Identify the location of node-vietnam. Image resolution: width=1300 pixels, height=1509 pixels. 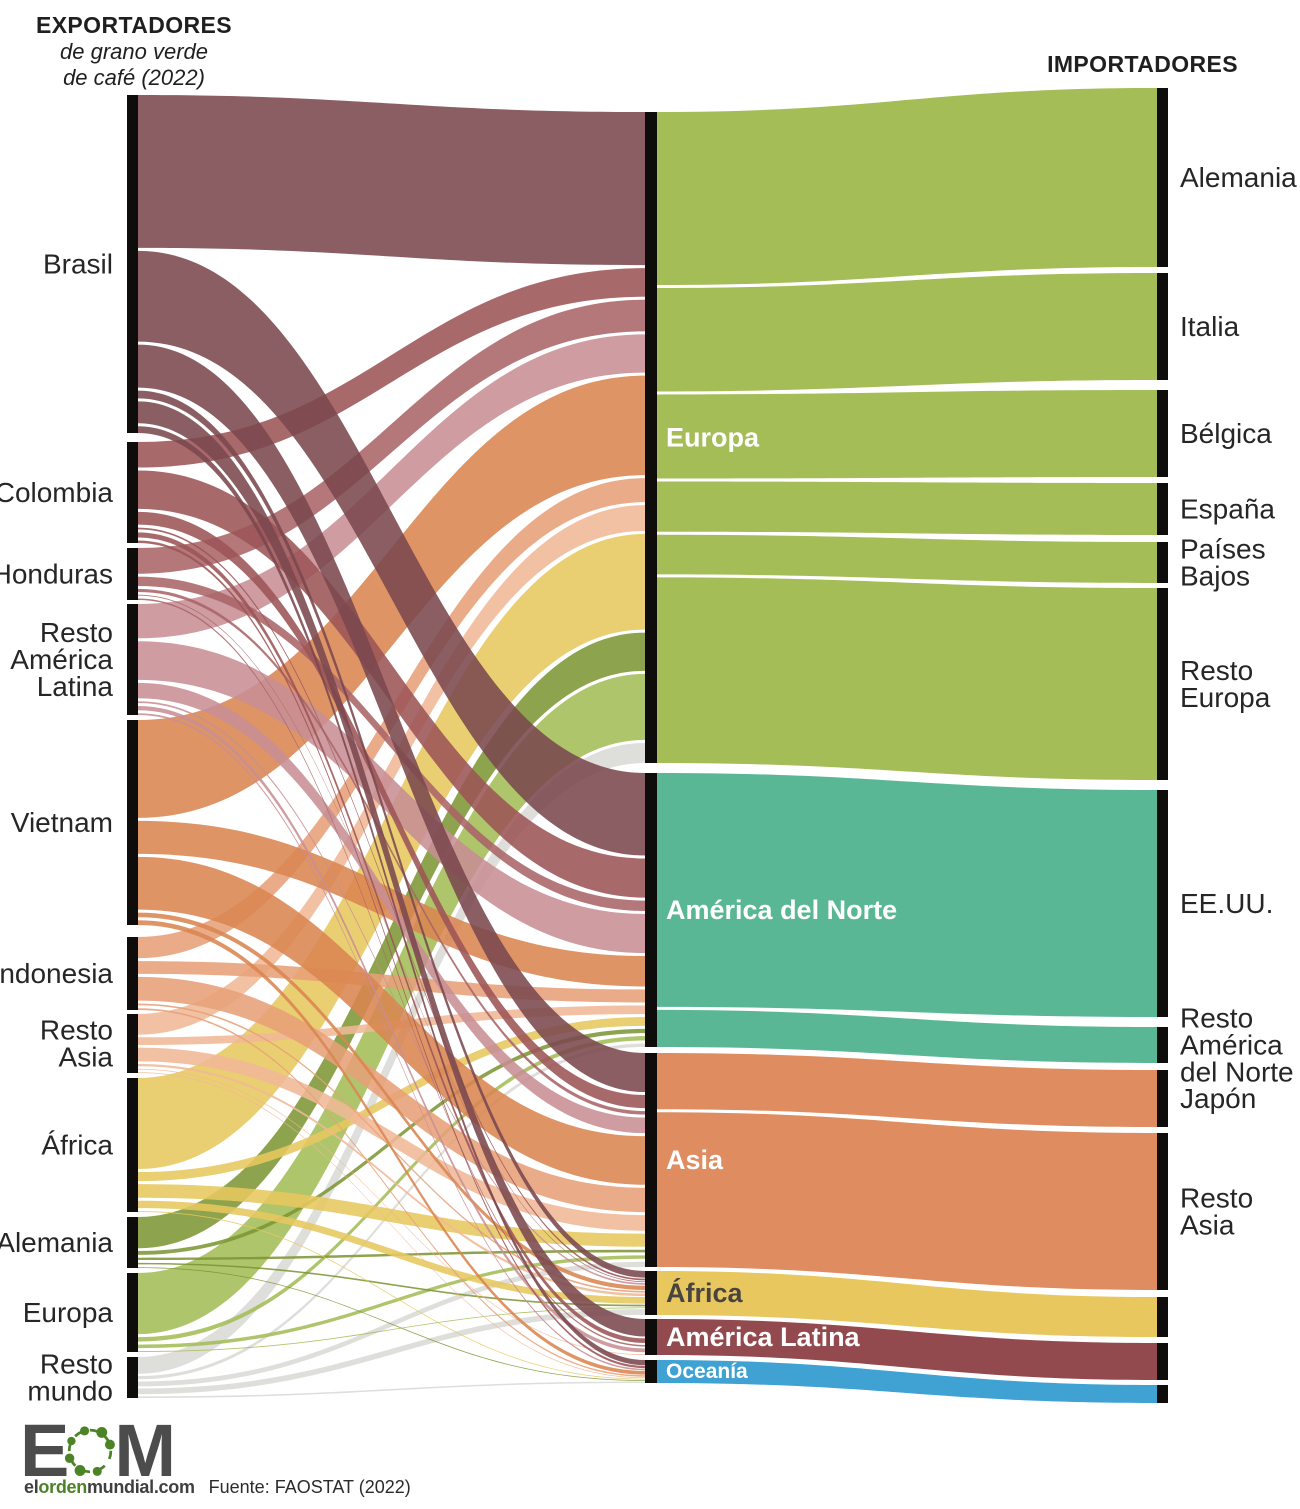
(132, 822).